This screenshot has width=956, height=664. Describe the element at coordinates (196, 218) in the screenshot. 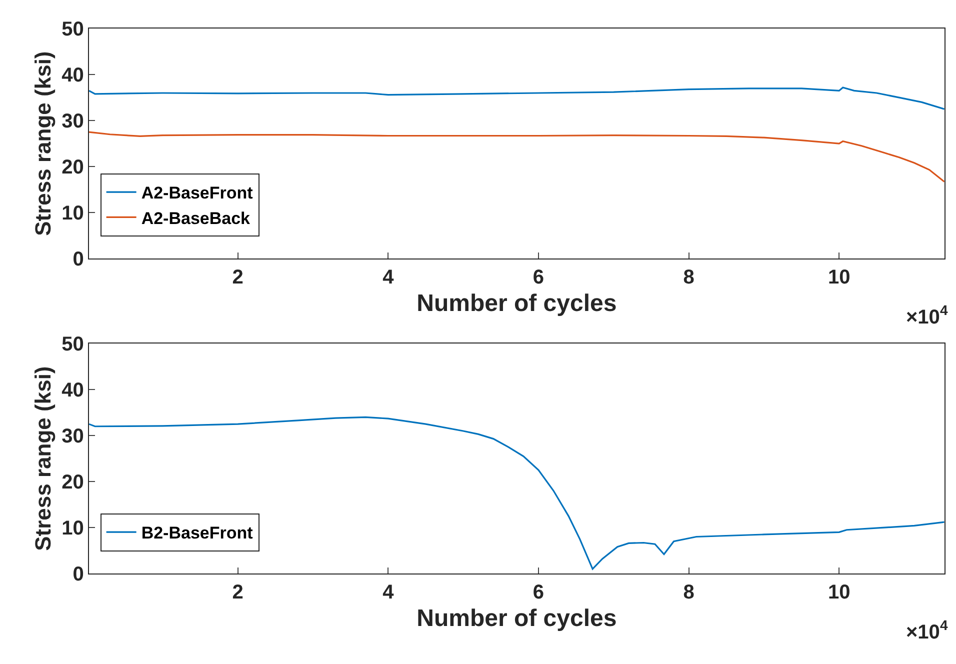

I see `legend-label: A2-BaseBack` at that location.